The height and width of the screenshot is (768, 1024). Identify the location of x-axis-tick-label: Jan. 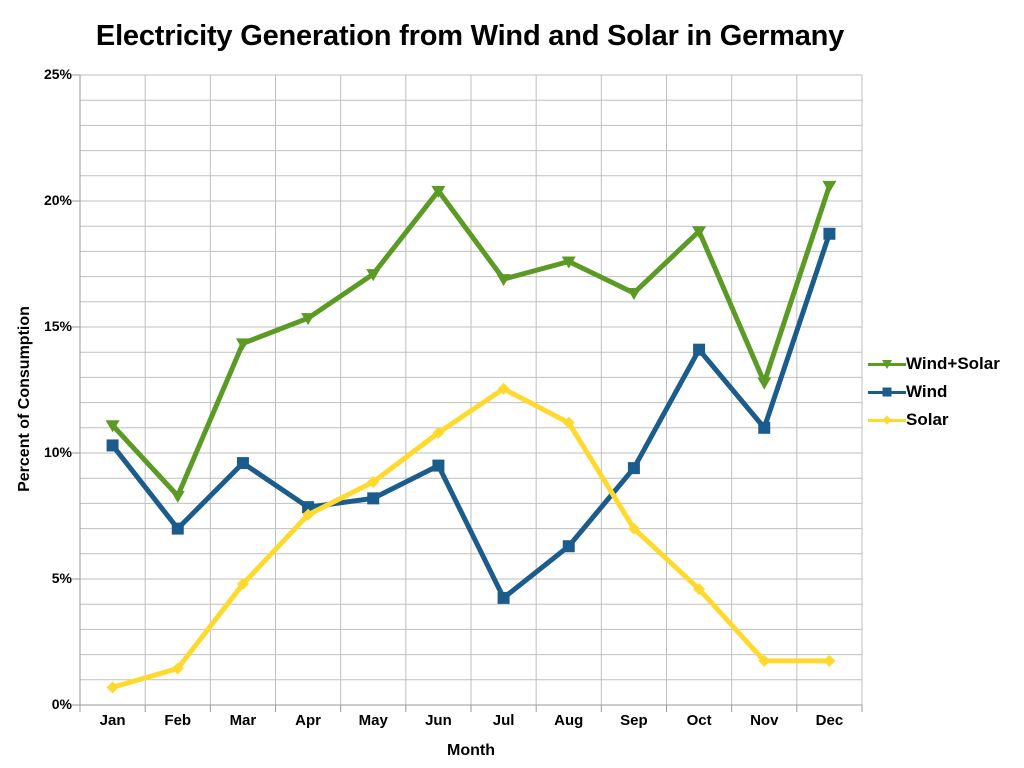
(112, 720).